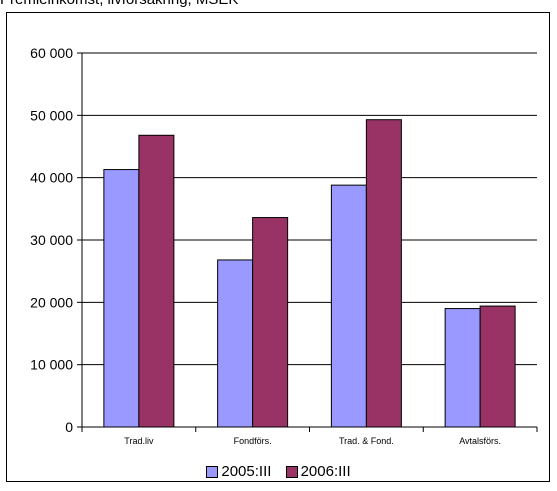 Image resolution: width=557 pixels, height=491 pixels. Describe the element at coordinates (69, 427) in the screenshot. I see `y-tick-label: 0` at that location.